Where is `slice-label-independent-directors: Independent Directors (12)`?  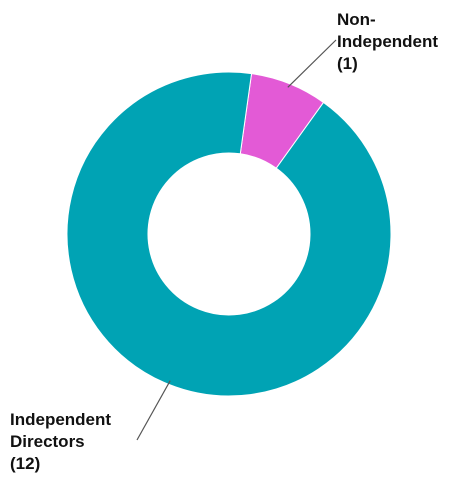 slice-label-independent-directors: Independent Directors (12) is located at coordinates (63, 441).